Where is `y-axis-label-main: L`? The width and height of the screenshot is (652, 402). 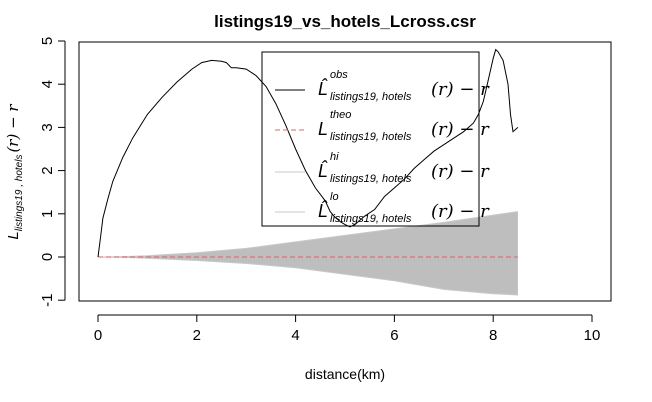 y-axis-label-main: L is located at coordinates (13, 235).